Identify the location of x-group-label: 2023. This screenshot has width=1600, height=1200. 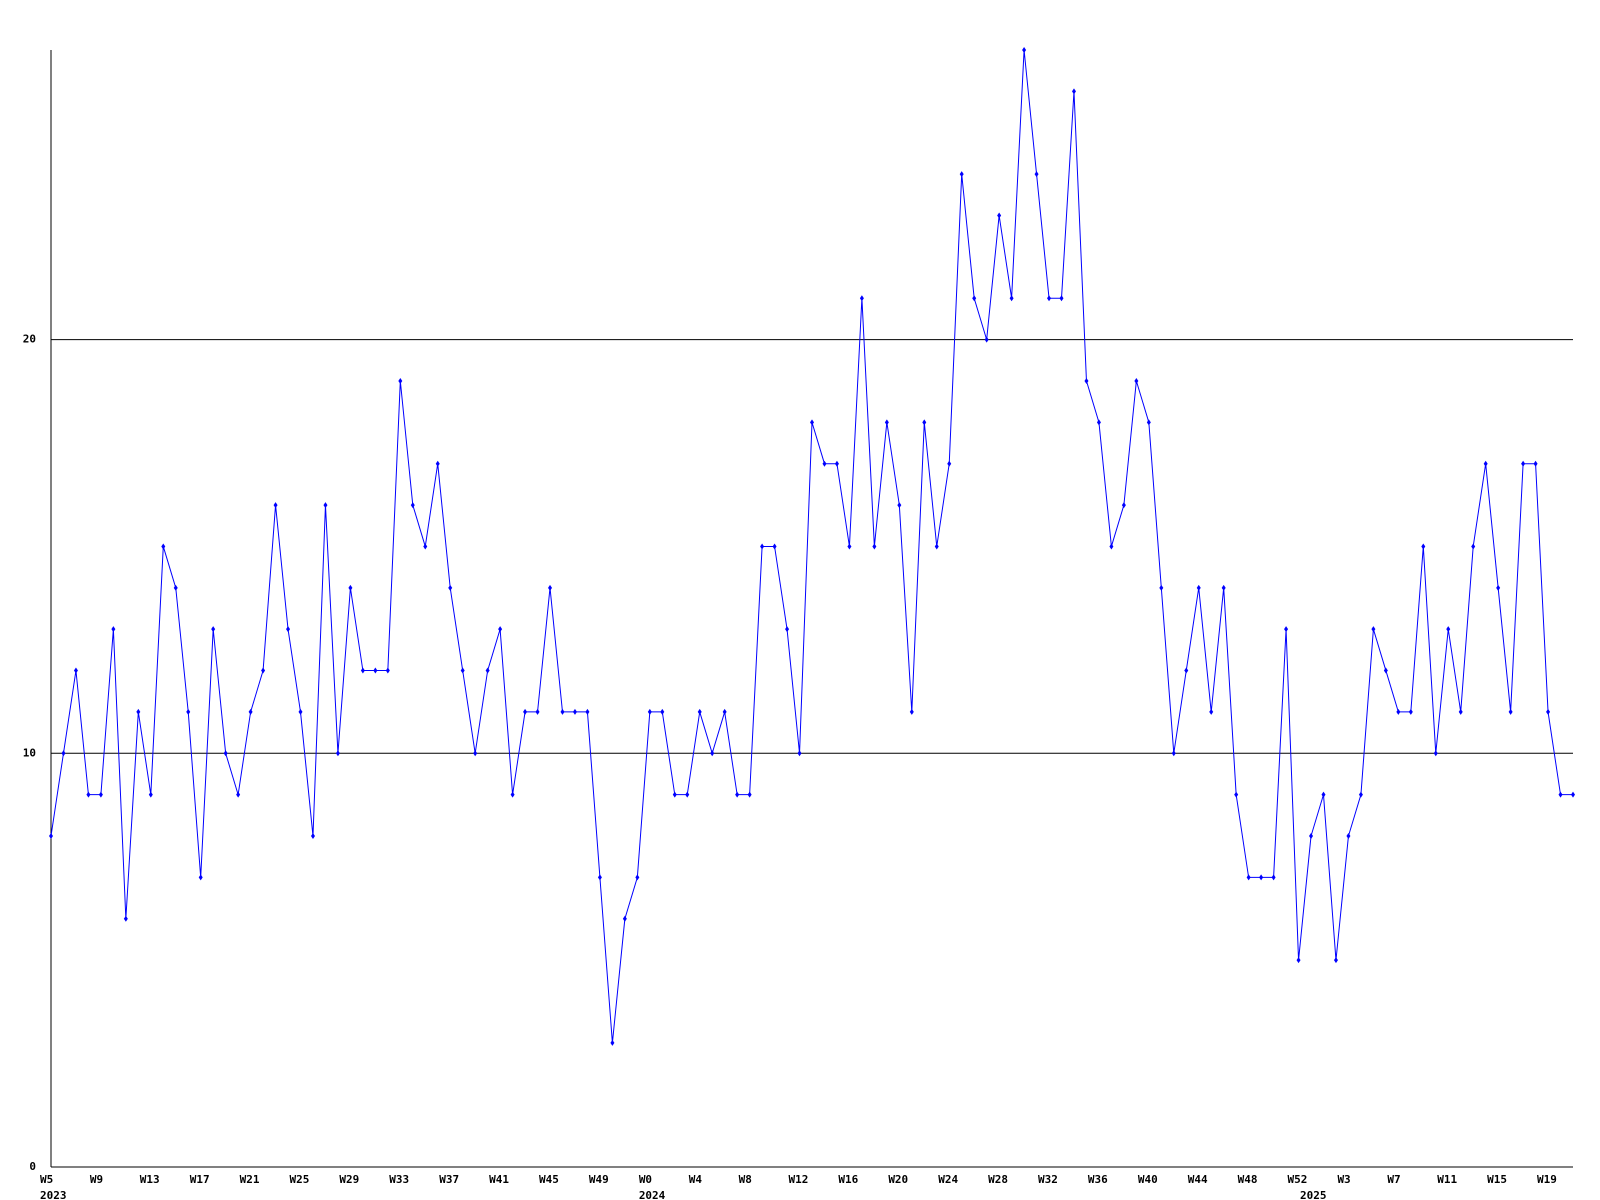
(53, 1194).